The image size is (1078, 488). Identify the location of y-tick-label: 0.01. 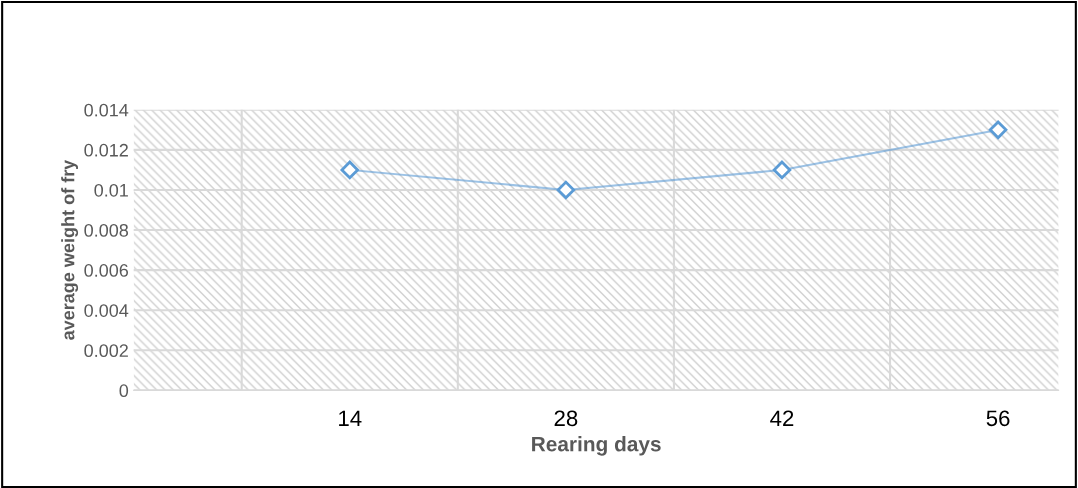
(111, 190).